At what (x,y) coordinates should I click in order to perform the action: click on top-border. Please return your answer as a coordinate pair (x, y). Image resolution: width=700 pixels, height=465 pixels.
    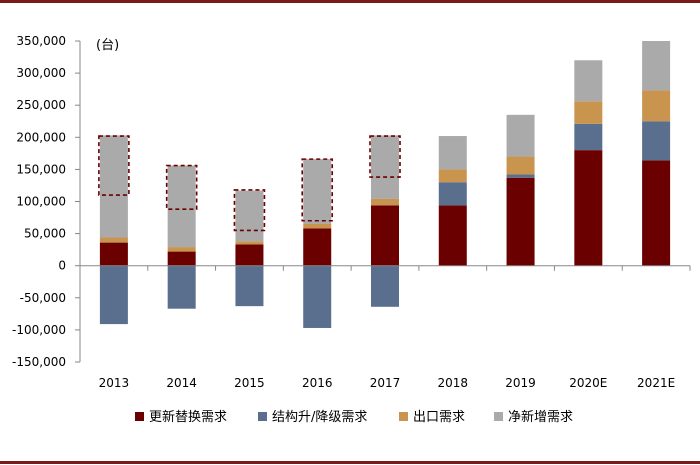
    Looking at the image, I should click on (350, 1).